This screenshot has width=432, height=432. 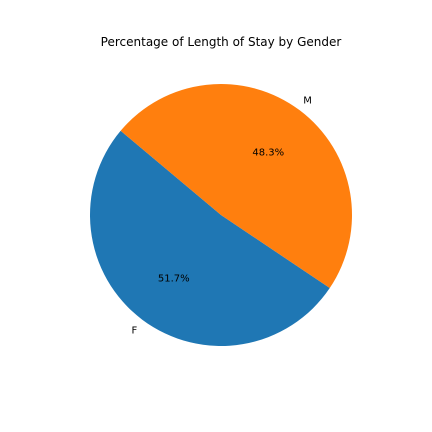 What do you see at coordinates (268, 153) in the screenshot?
I see `slice-percent-m: 48.3%` at bounding box center [268, 153].